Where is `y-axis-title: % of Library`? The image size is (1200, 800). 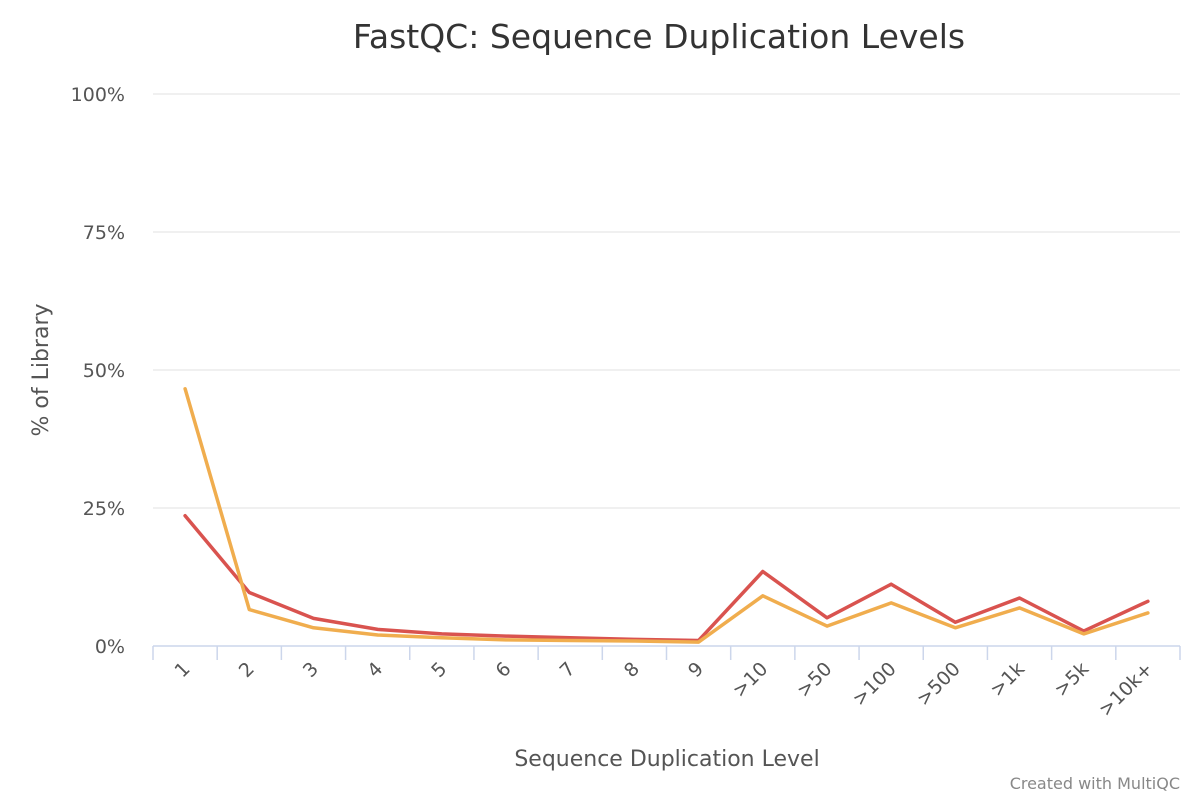 y-axis-title: % of Library is located at coordinates (41, 369).